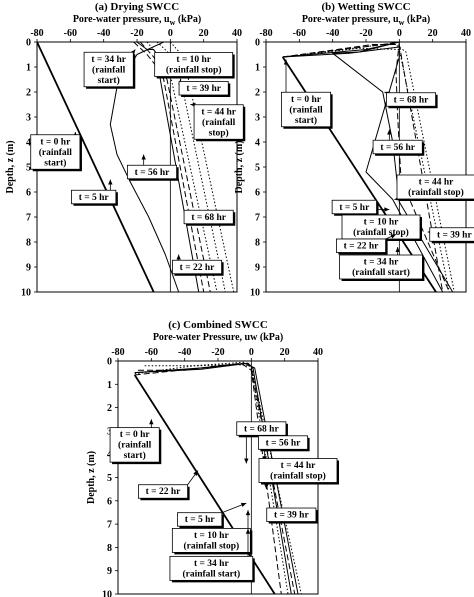 The width and height of the screenshot is (474, 597). I want to click on label-text: stop), so click(219, 132).